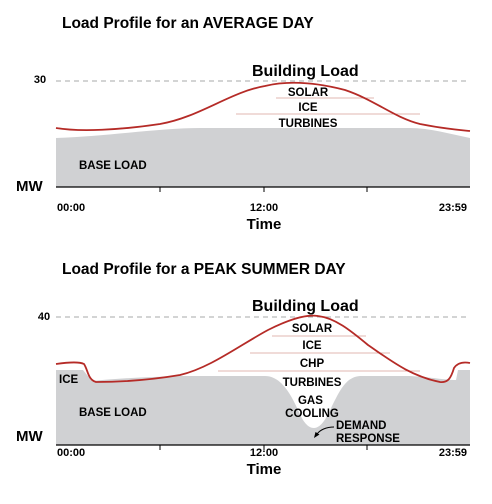  I want to click on y-tick-label: 30, so click(40, 80).